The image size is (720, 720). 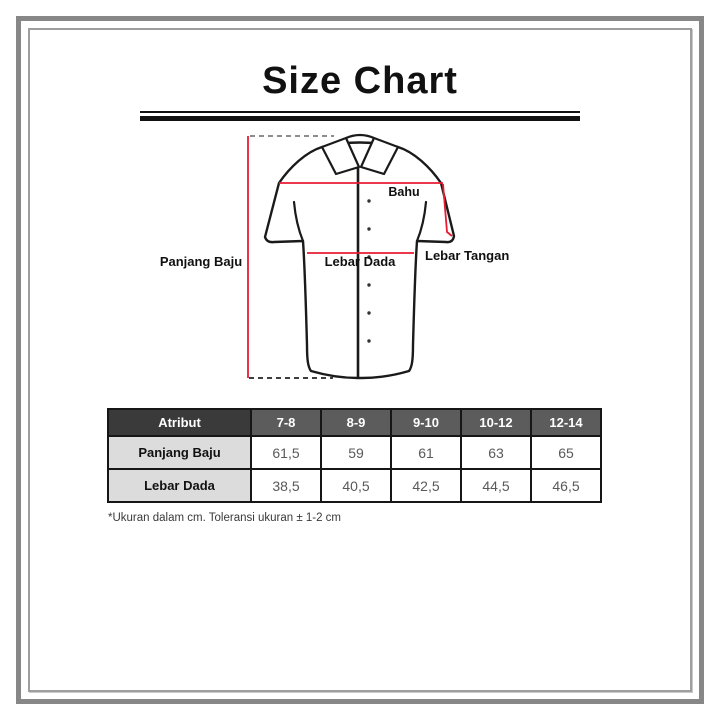 I want to click on table-cell: 40,5, so click(x=356, y=485).